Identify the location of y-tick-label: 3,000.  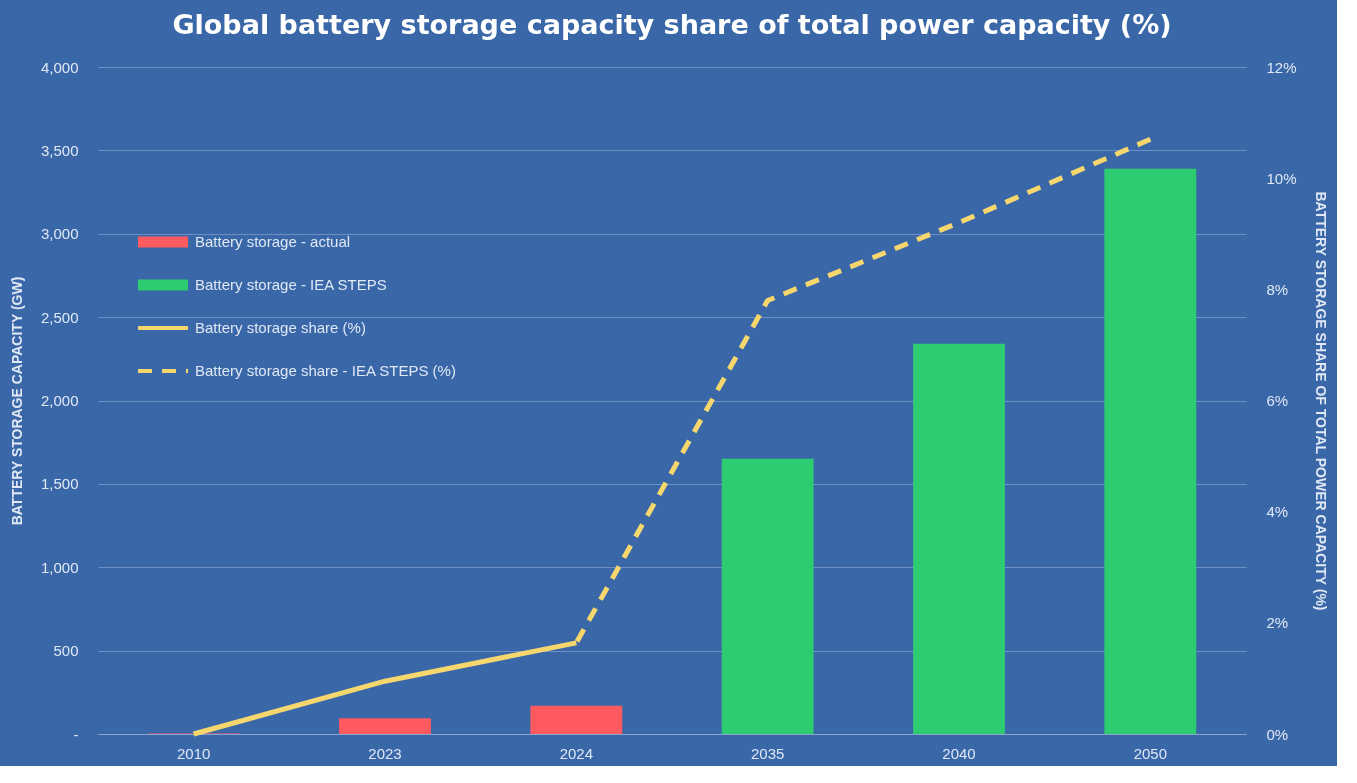
(59, 234).